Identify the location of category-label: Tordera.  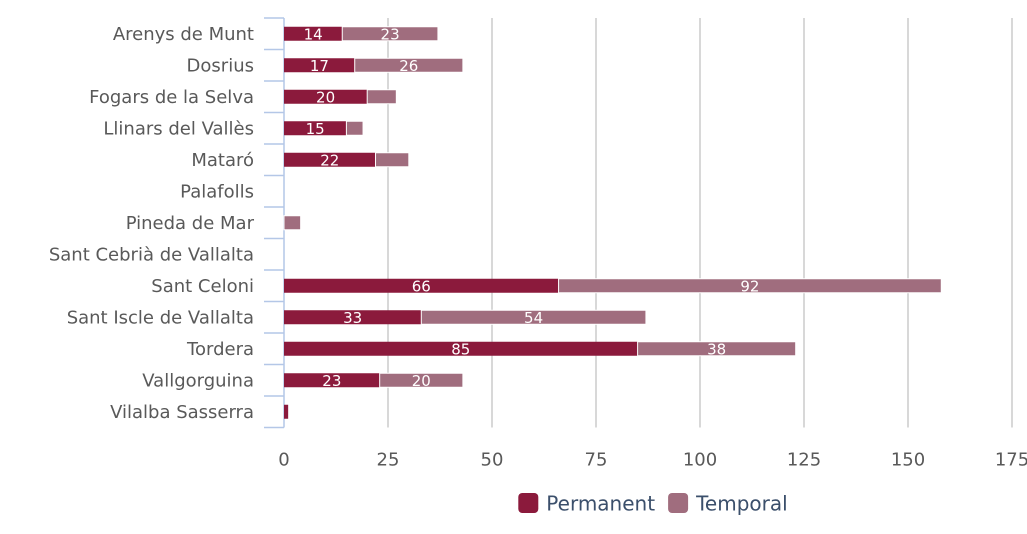
(220, 349).